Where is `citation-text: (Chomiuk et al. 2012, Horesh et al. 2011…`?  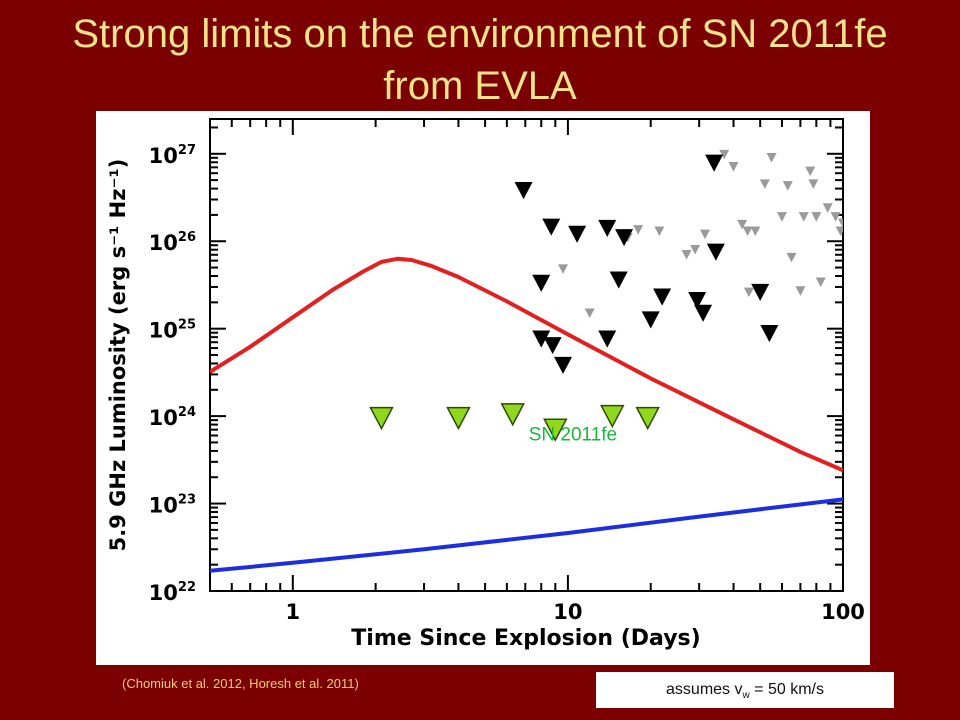
citation-text: (Chomiuk et al. 2012, Horesh et al. 2011… is located at coordinates (240, 683).